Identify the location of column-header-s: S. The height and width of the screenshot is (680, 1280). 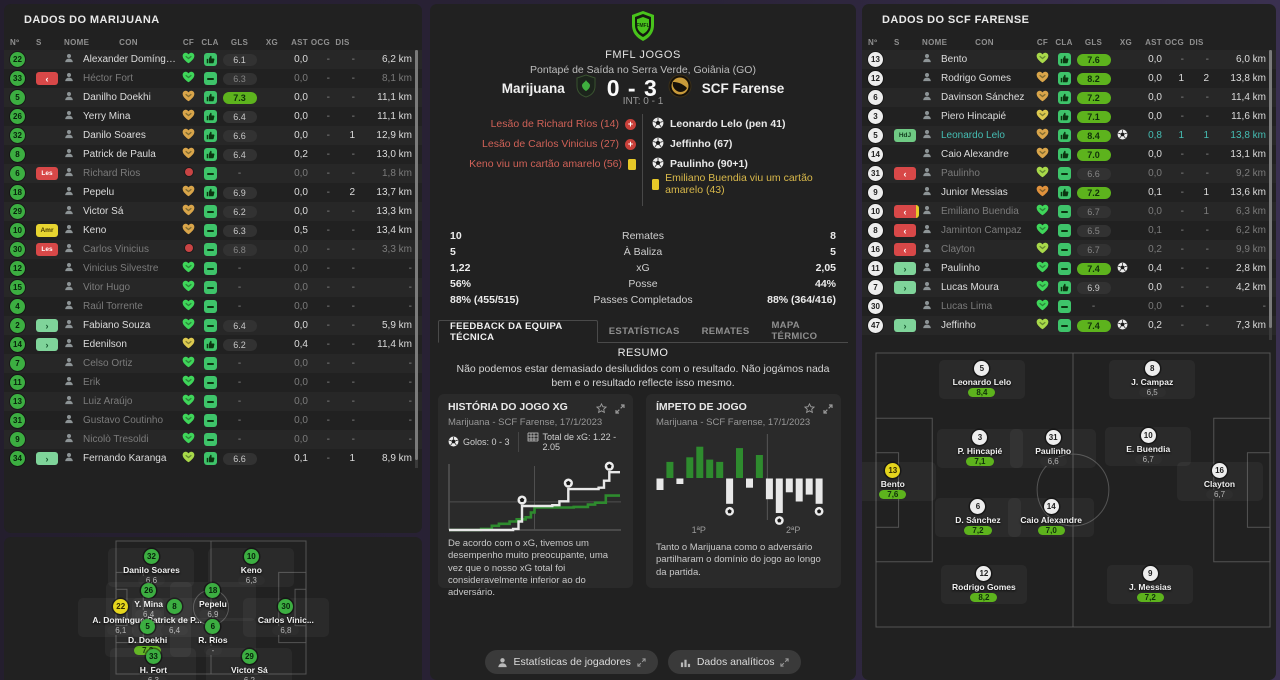
(39, 42).